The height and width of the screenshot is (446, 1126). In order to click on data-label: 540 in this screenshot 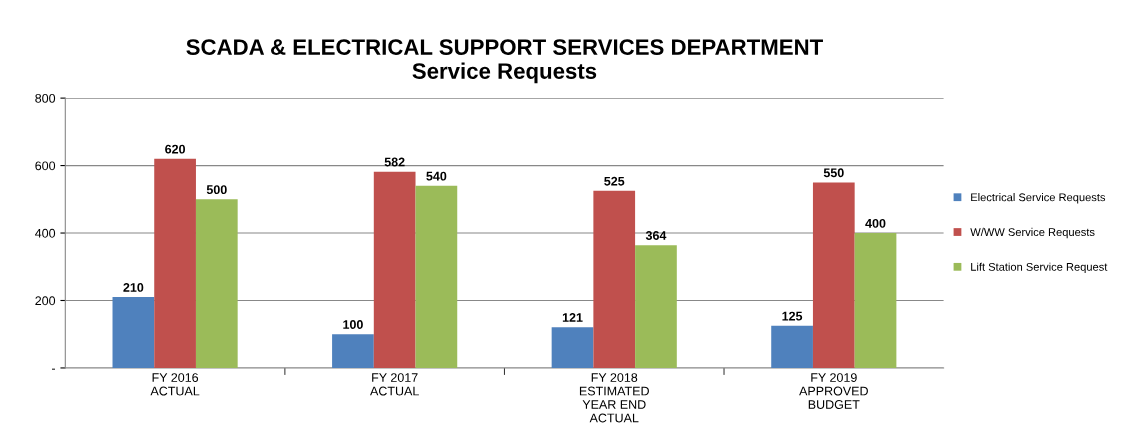, I will do `click(436, 176)`.